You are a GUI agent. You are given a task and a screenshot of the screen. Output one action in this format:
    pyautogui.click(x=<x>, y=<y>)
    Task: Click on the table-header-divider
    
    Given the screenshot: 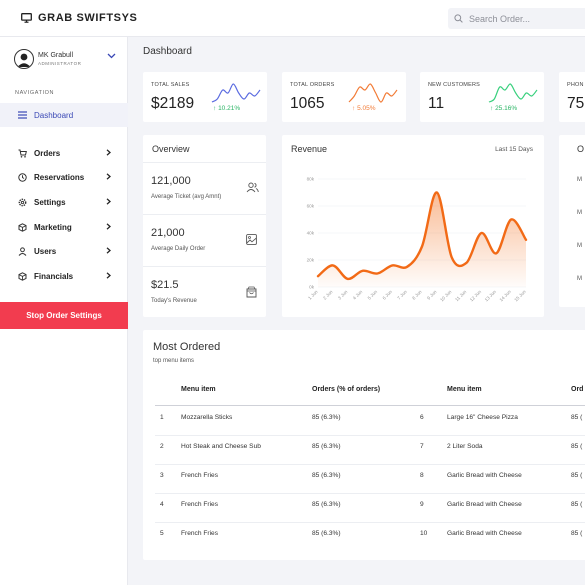 What is the action you would take?
    pyautogui.click(x=370, y=405)
    